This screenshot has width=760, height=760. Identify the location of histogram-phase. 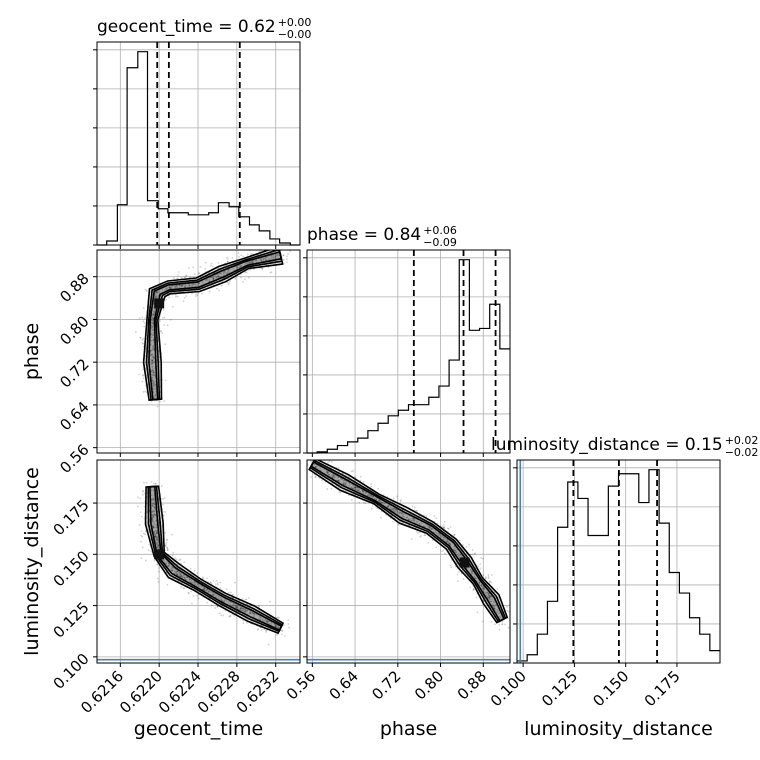
(408, 356).